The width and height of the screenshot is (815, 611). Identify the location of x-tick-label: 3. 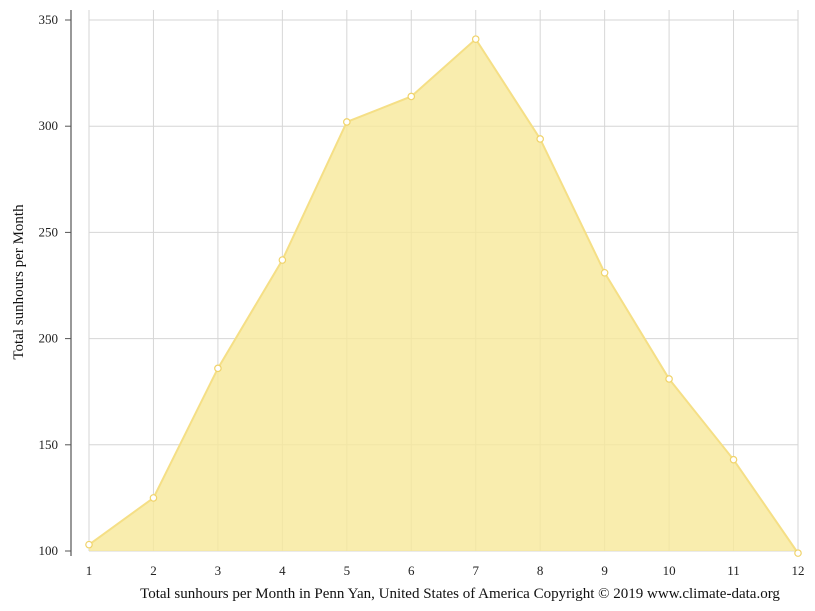
(218, 570).